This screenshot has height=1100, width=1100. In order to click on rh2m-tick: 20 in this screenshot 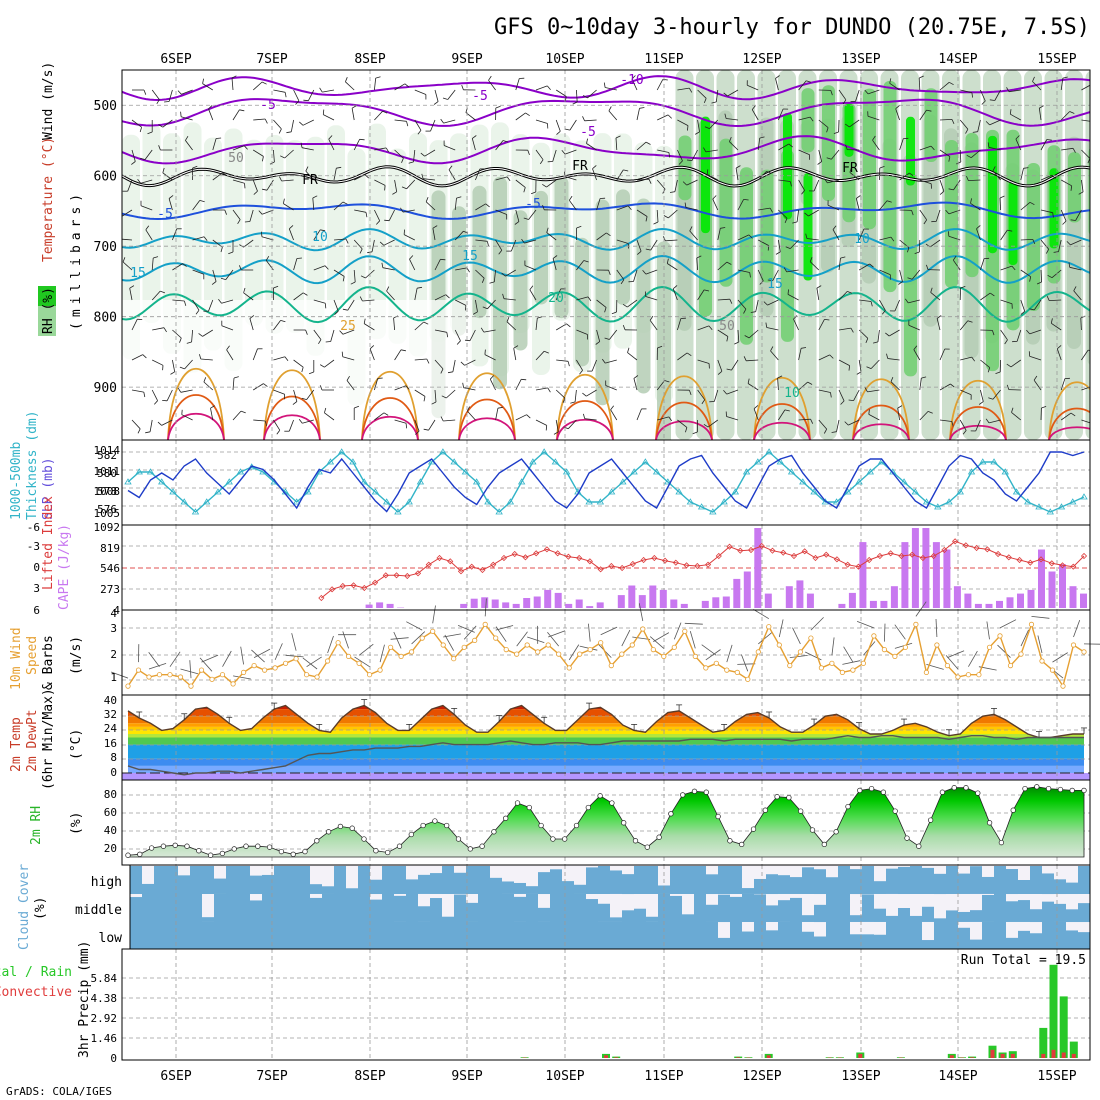, I will do `click(110, 848)`.